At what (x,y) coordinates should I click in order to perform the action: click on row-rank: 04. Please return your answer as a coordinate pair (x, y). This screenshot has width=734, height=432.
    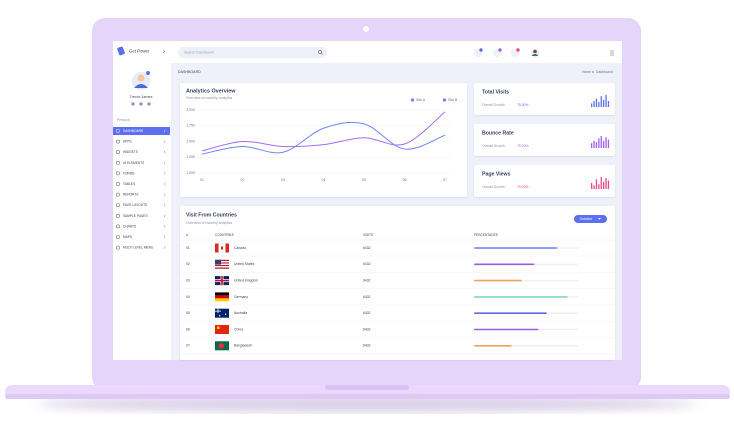
    Looking at the image, I should click on (188, 297).